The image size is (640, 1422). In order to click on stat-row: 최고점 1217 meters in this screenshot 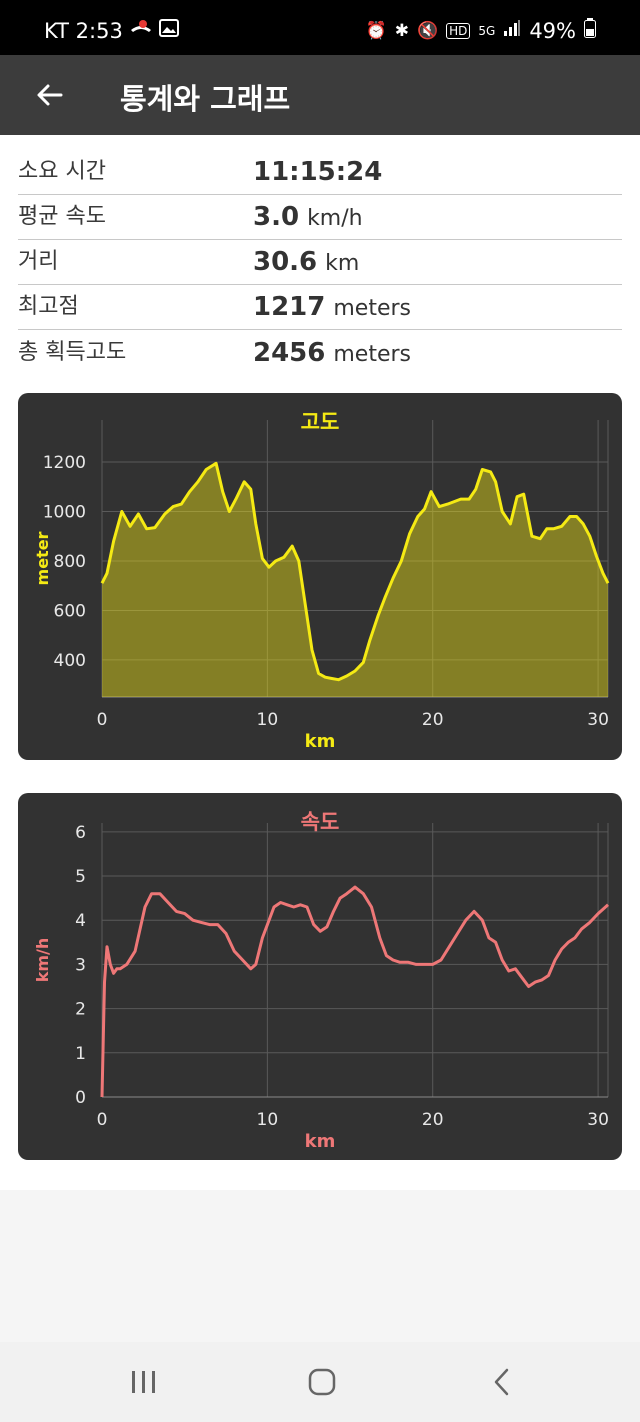, I will do `click(320, 307)`.